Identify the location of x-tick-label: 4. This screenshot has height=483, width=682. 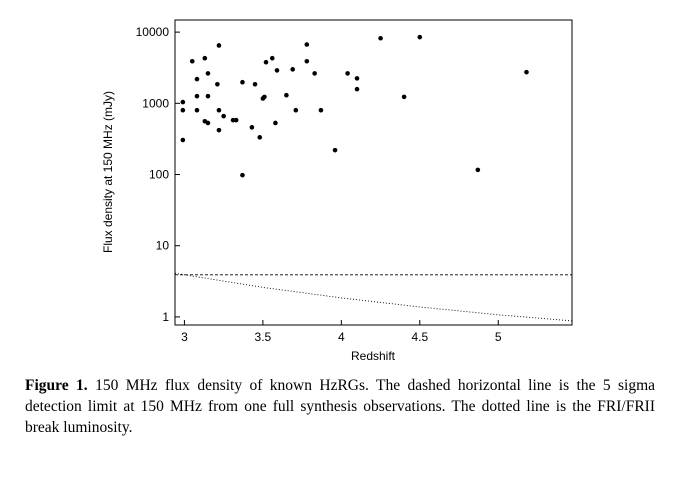
(341, 337).